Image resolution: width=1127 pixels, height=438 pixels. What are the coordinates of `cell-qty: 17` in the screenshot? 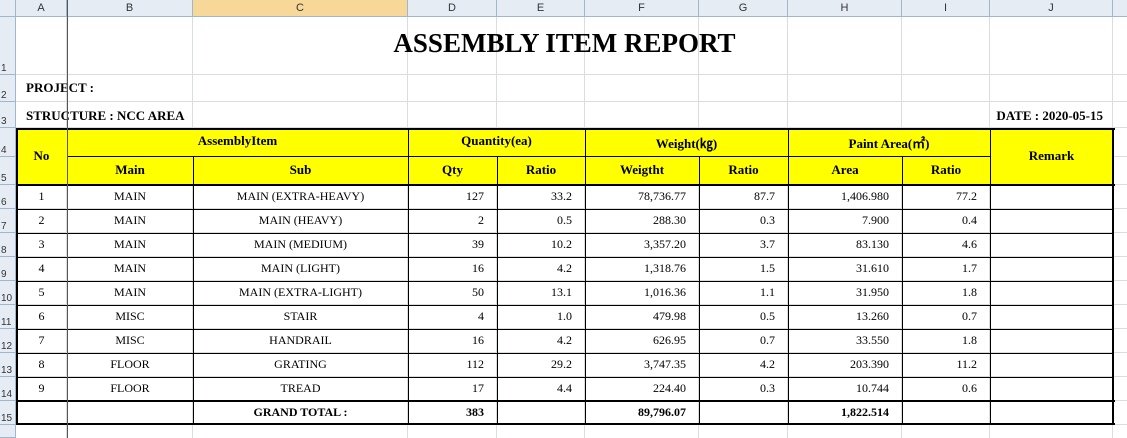 It's located at (478, 388).